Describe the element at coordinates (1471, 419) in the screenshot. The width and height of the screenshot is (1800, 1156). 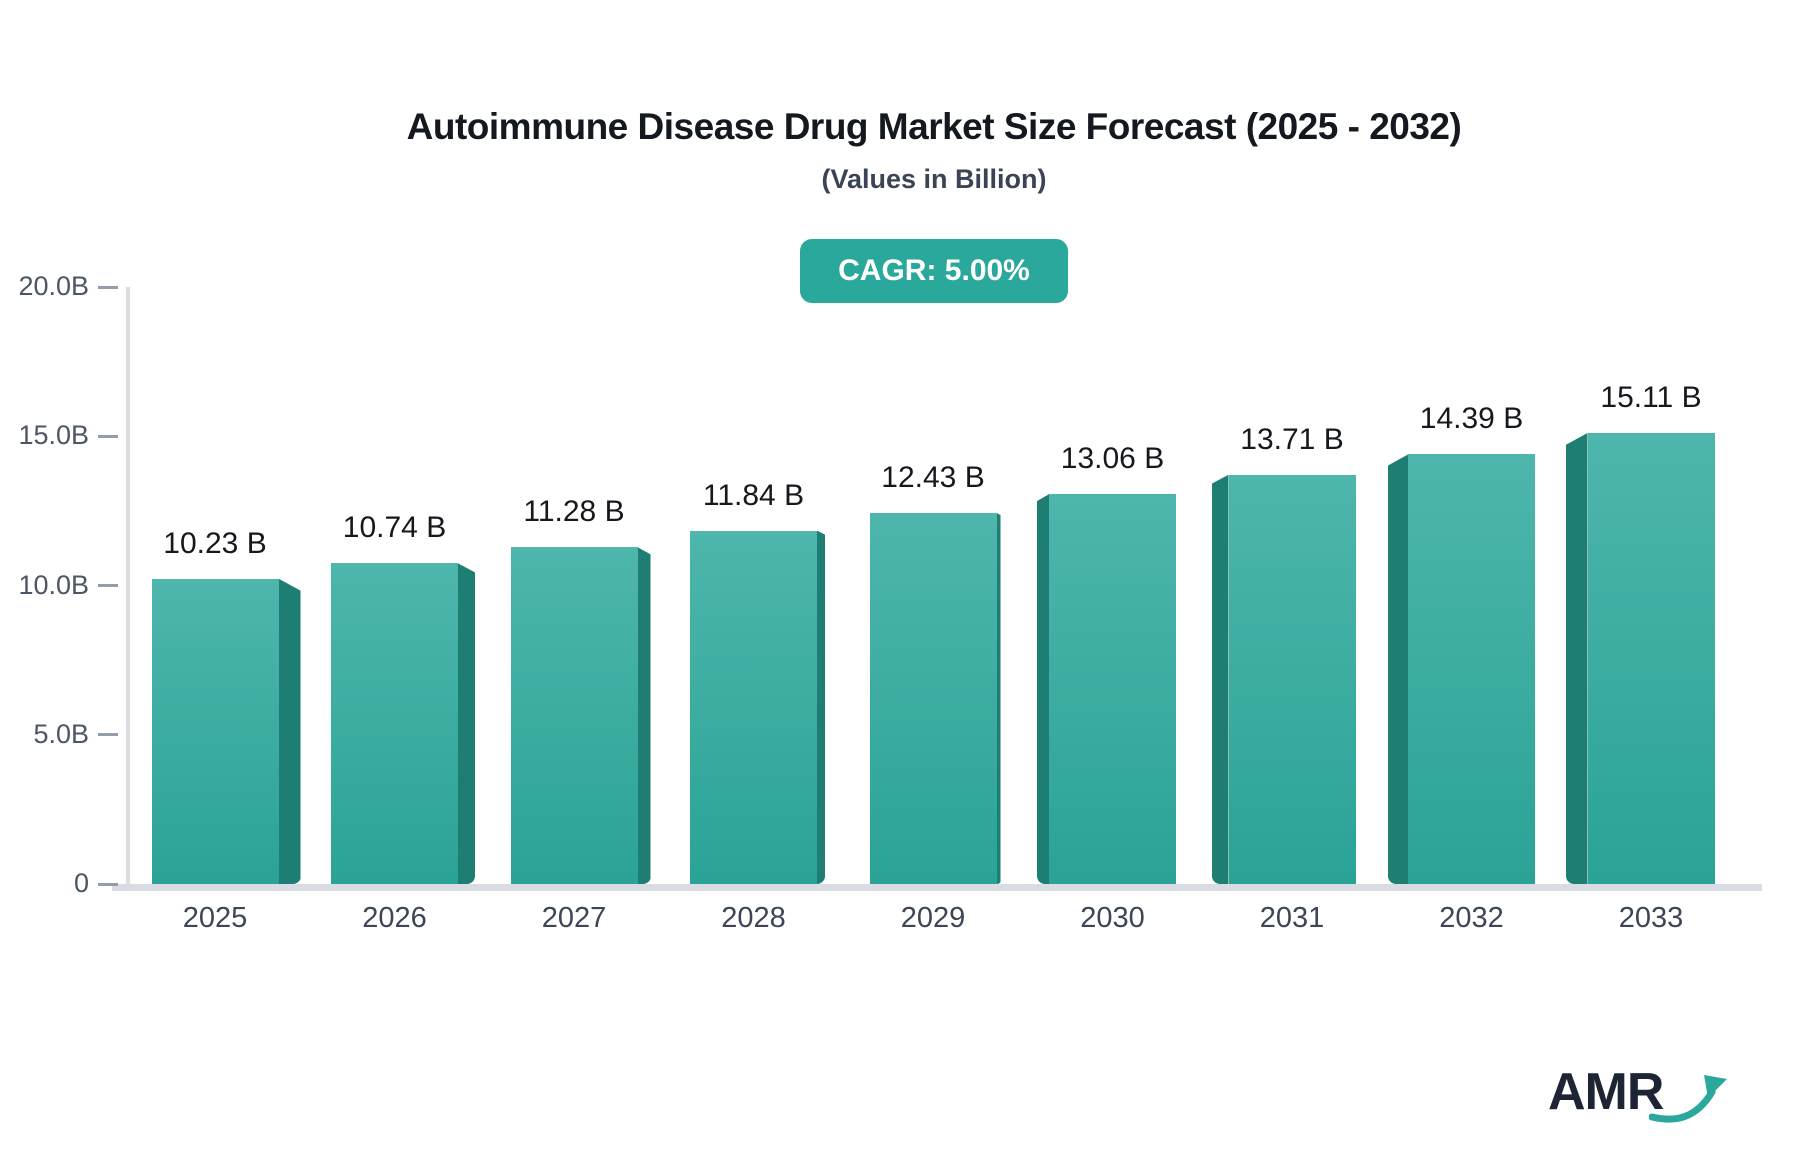
I see `bar-value-label-2032: 14.39 B` at that location.